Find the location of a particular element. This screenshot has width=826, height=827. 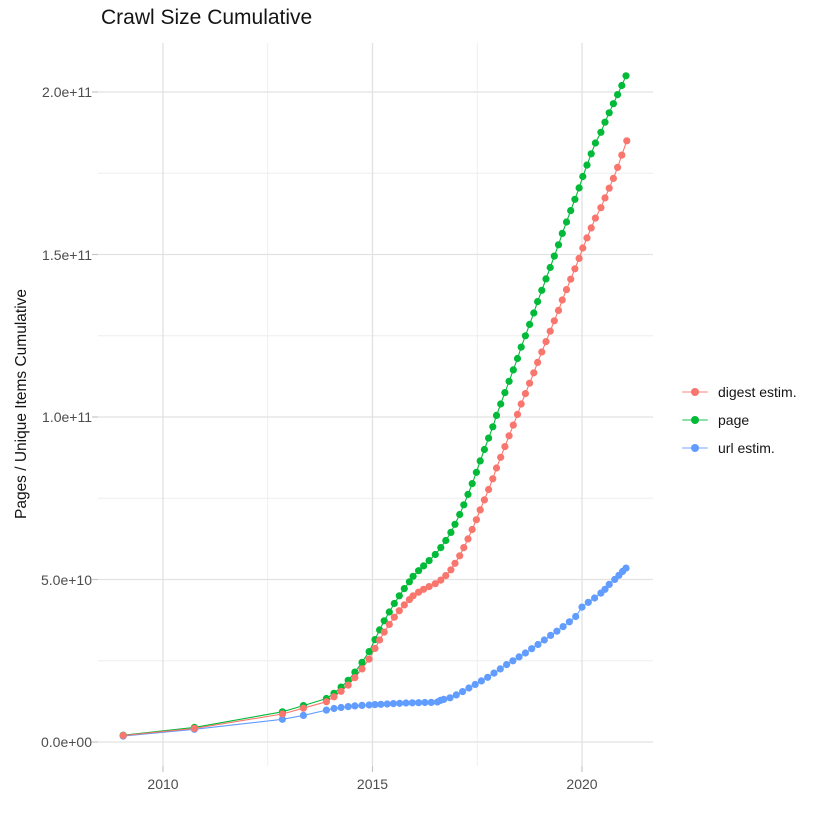

y-tick-label: 1.0e+11 is located at coordinates (67, 417).